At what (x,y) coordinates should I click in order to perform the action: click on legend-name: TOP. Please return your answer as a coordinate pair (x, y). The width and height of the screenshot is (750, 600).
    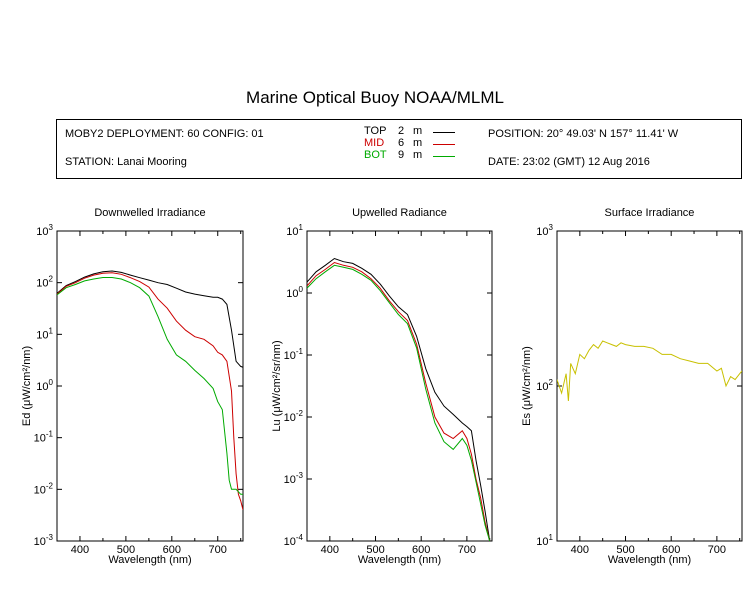
    Looking at the image, I should click on (375, 131).